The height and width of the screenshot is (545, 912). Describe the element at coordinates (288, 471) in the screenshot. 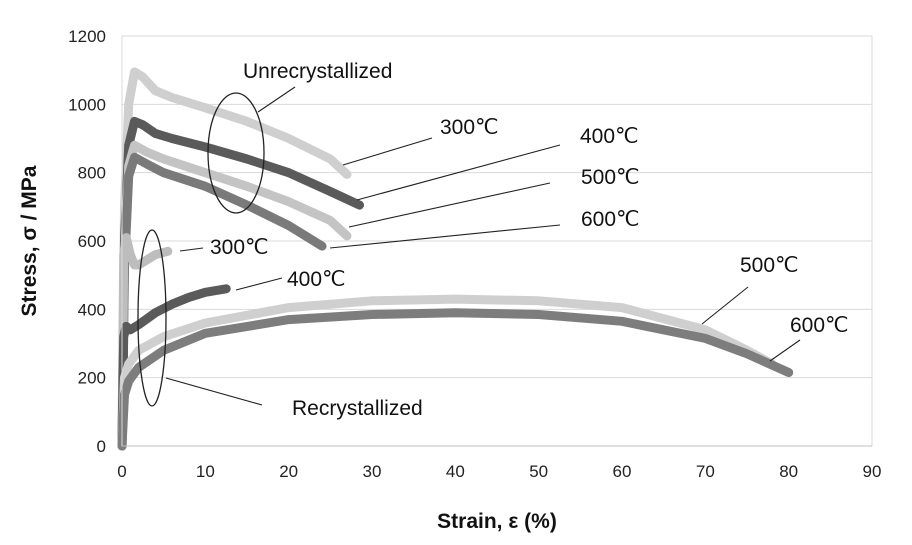

I see `x-tick-label-2: 20` at that location.